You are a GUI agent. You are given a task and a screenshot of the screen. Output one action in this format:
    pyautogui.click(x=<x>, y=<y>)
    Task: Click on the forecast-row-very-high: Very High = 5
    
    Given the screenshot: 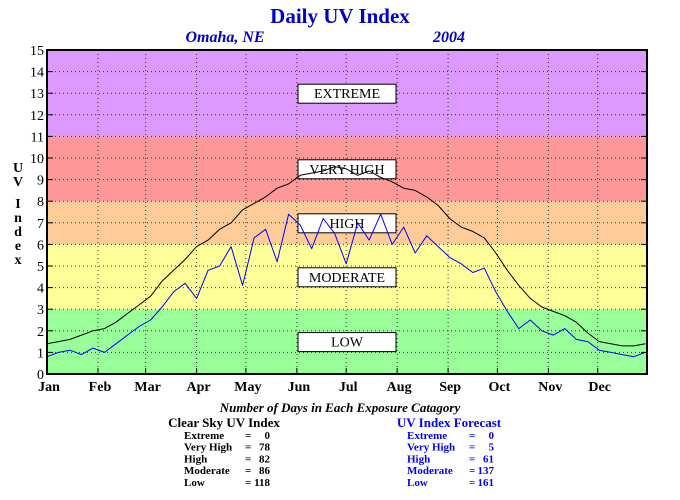 What is the action you would take?
    pyautogui.click(x=451, y=448)
    